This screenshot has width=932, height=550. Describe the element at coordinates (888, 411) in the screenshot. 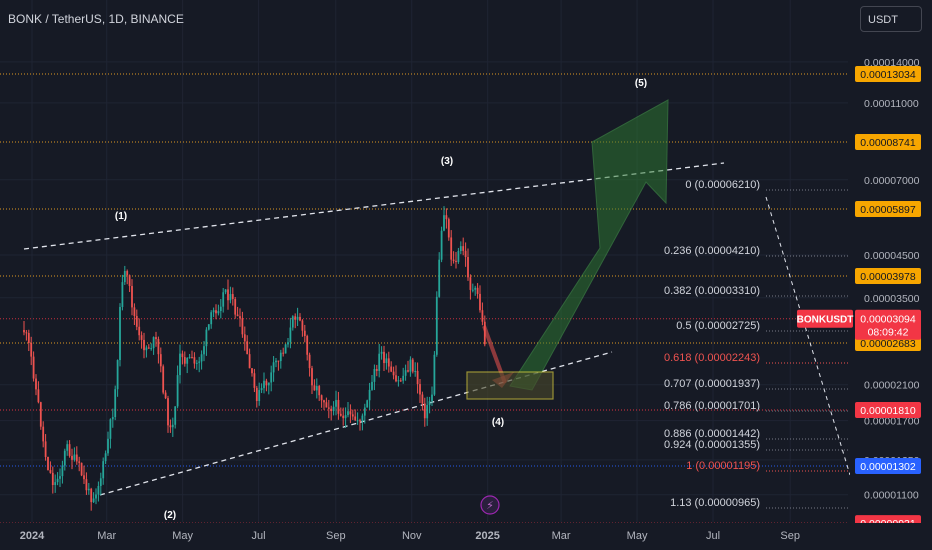

I see `price-tag-label: 0.00001810` at that location.